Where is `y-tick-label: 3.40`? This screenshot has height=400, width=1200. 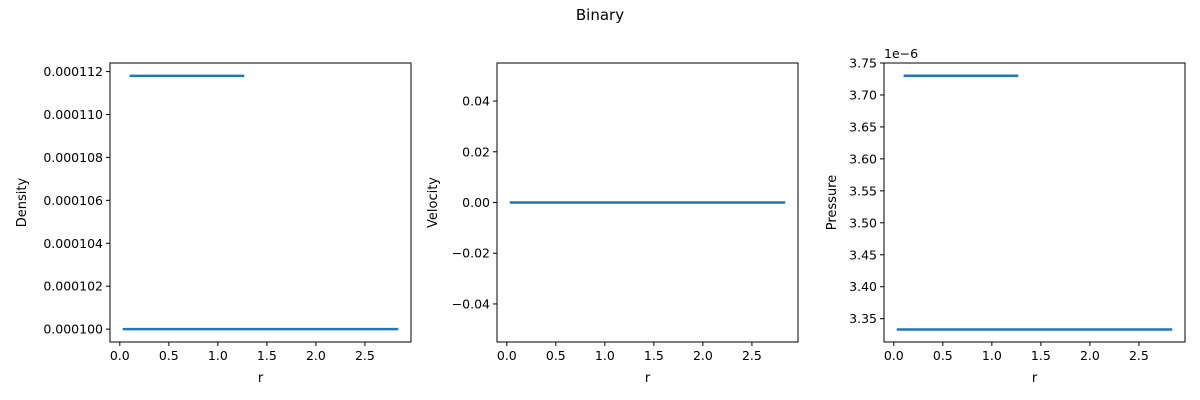 y-tick-label: 3.40 is located at coordinates (863, 286).